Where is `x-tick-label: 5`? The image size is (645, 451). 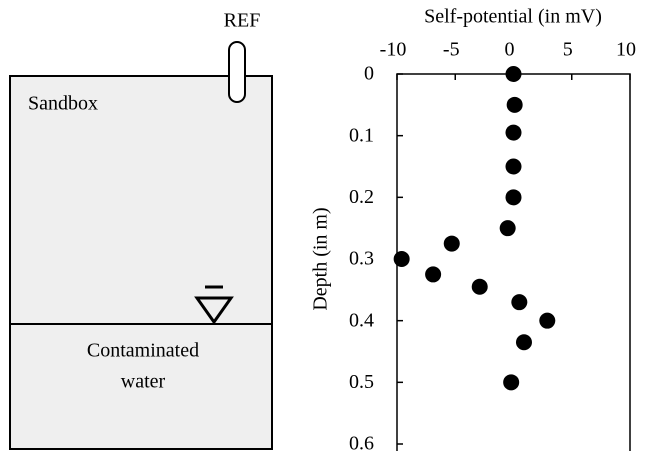 x-tick-label: 5 is located at coordinates (568, 50).